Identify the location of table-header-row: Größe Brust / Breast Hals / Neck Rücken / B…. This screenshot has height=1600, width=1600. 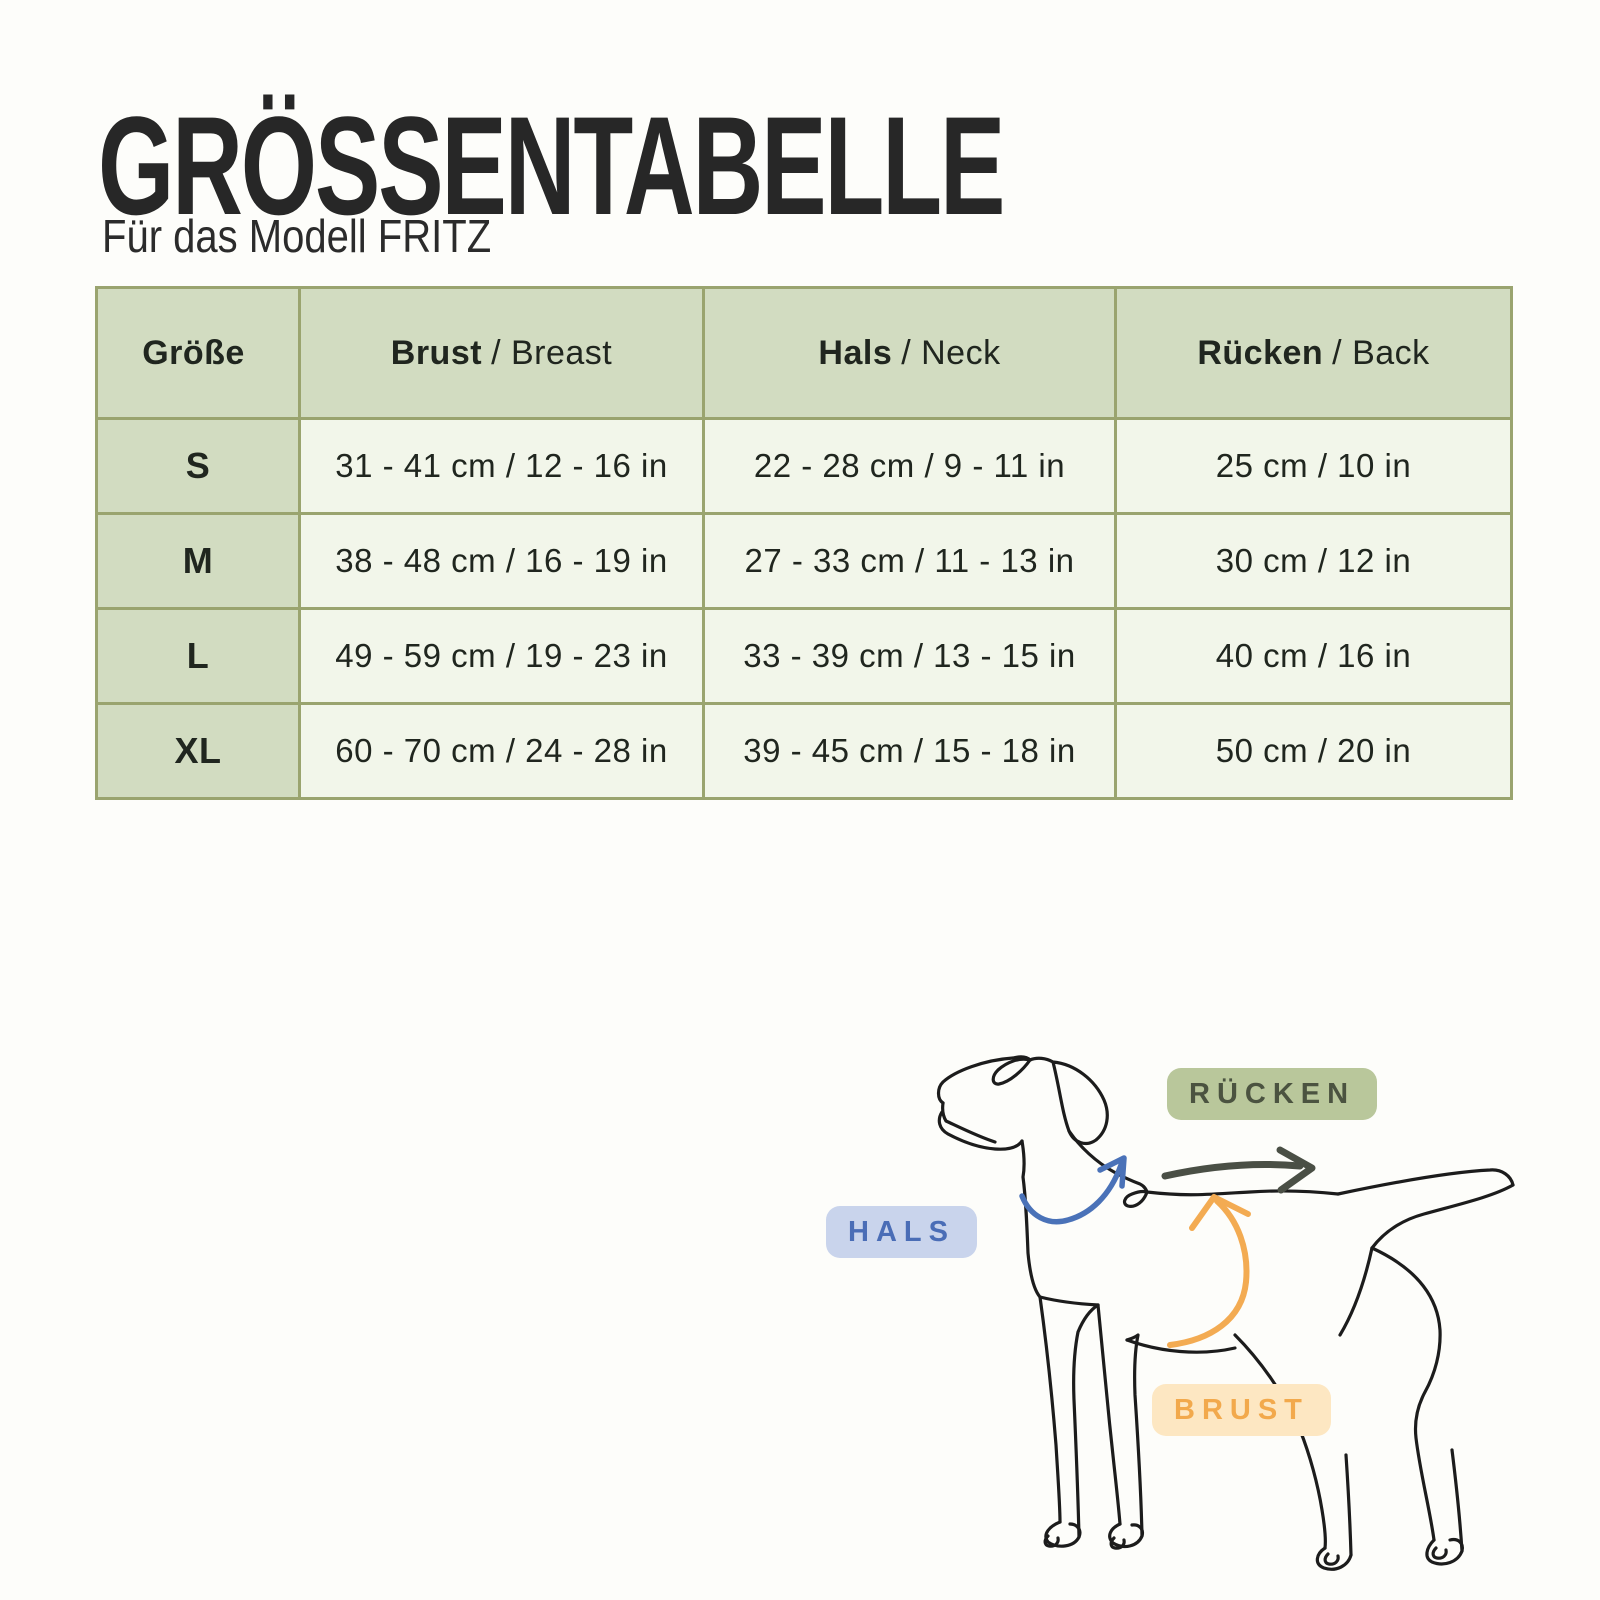
(804, 353).